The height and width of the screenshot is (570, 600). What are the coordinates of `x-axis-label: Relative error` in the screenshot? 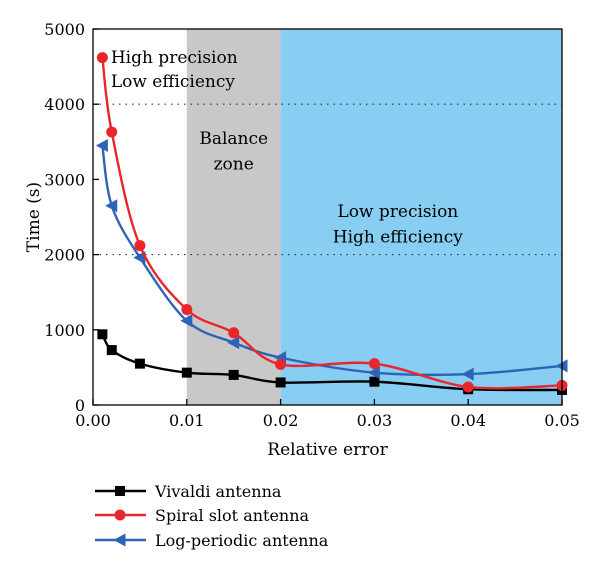 It's located at (327, 450).